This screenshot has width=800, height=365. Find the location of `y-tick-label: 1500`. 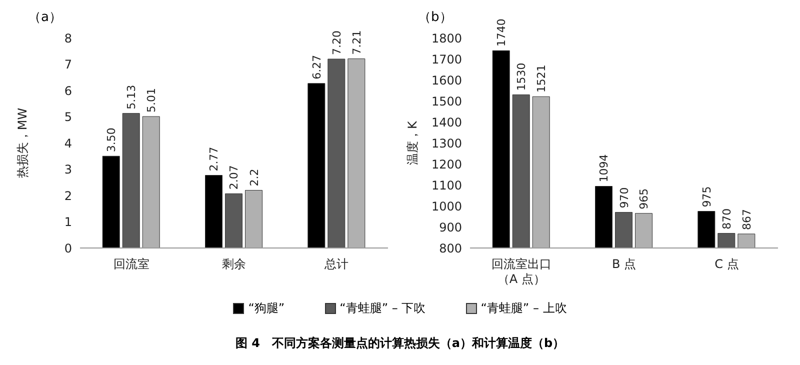

y-tick-label: 1500 is located at coordinates (446, 101).